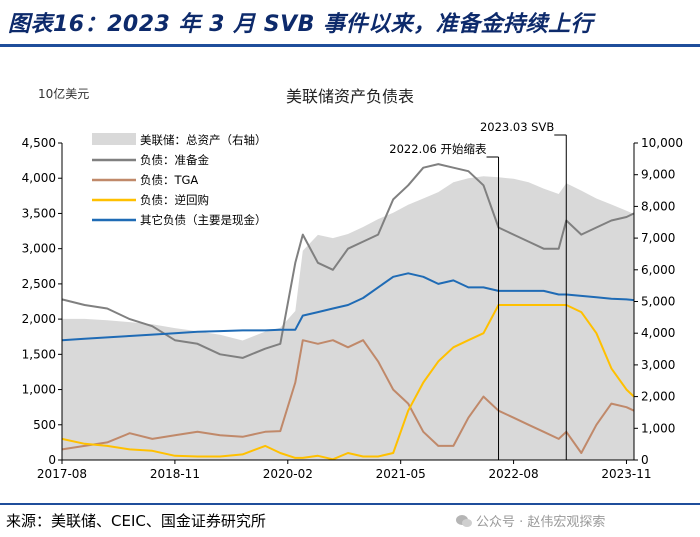 Image resolution: width=700 pixels, height=537 pixels. What do you see at coordinates (39, 284) in the screenshot?
I see `y-tick-label-left: 2,500` at bounding box center [39, 284].